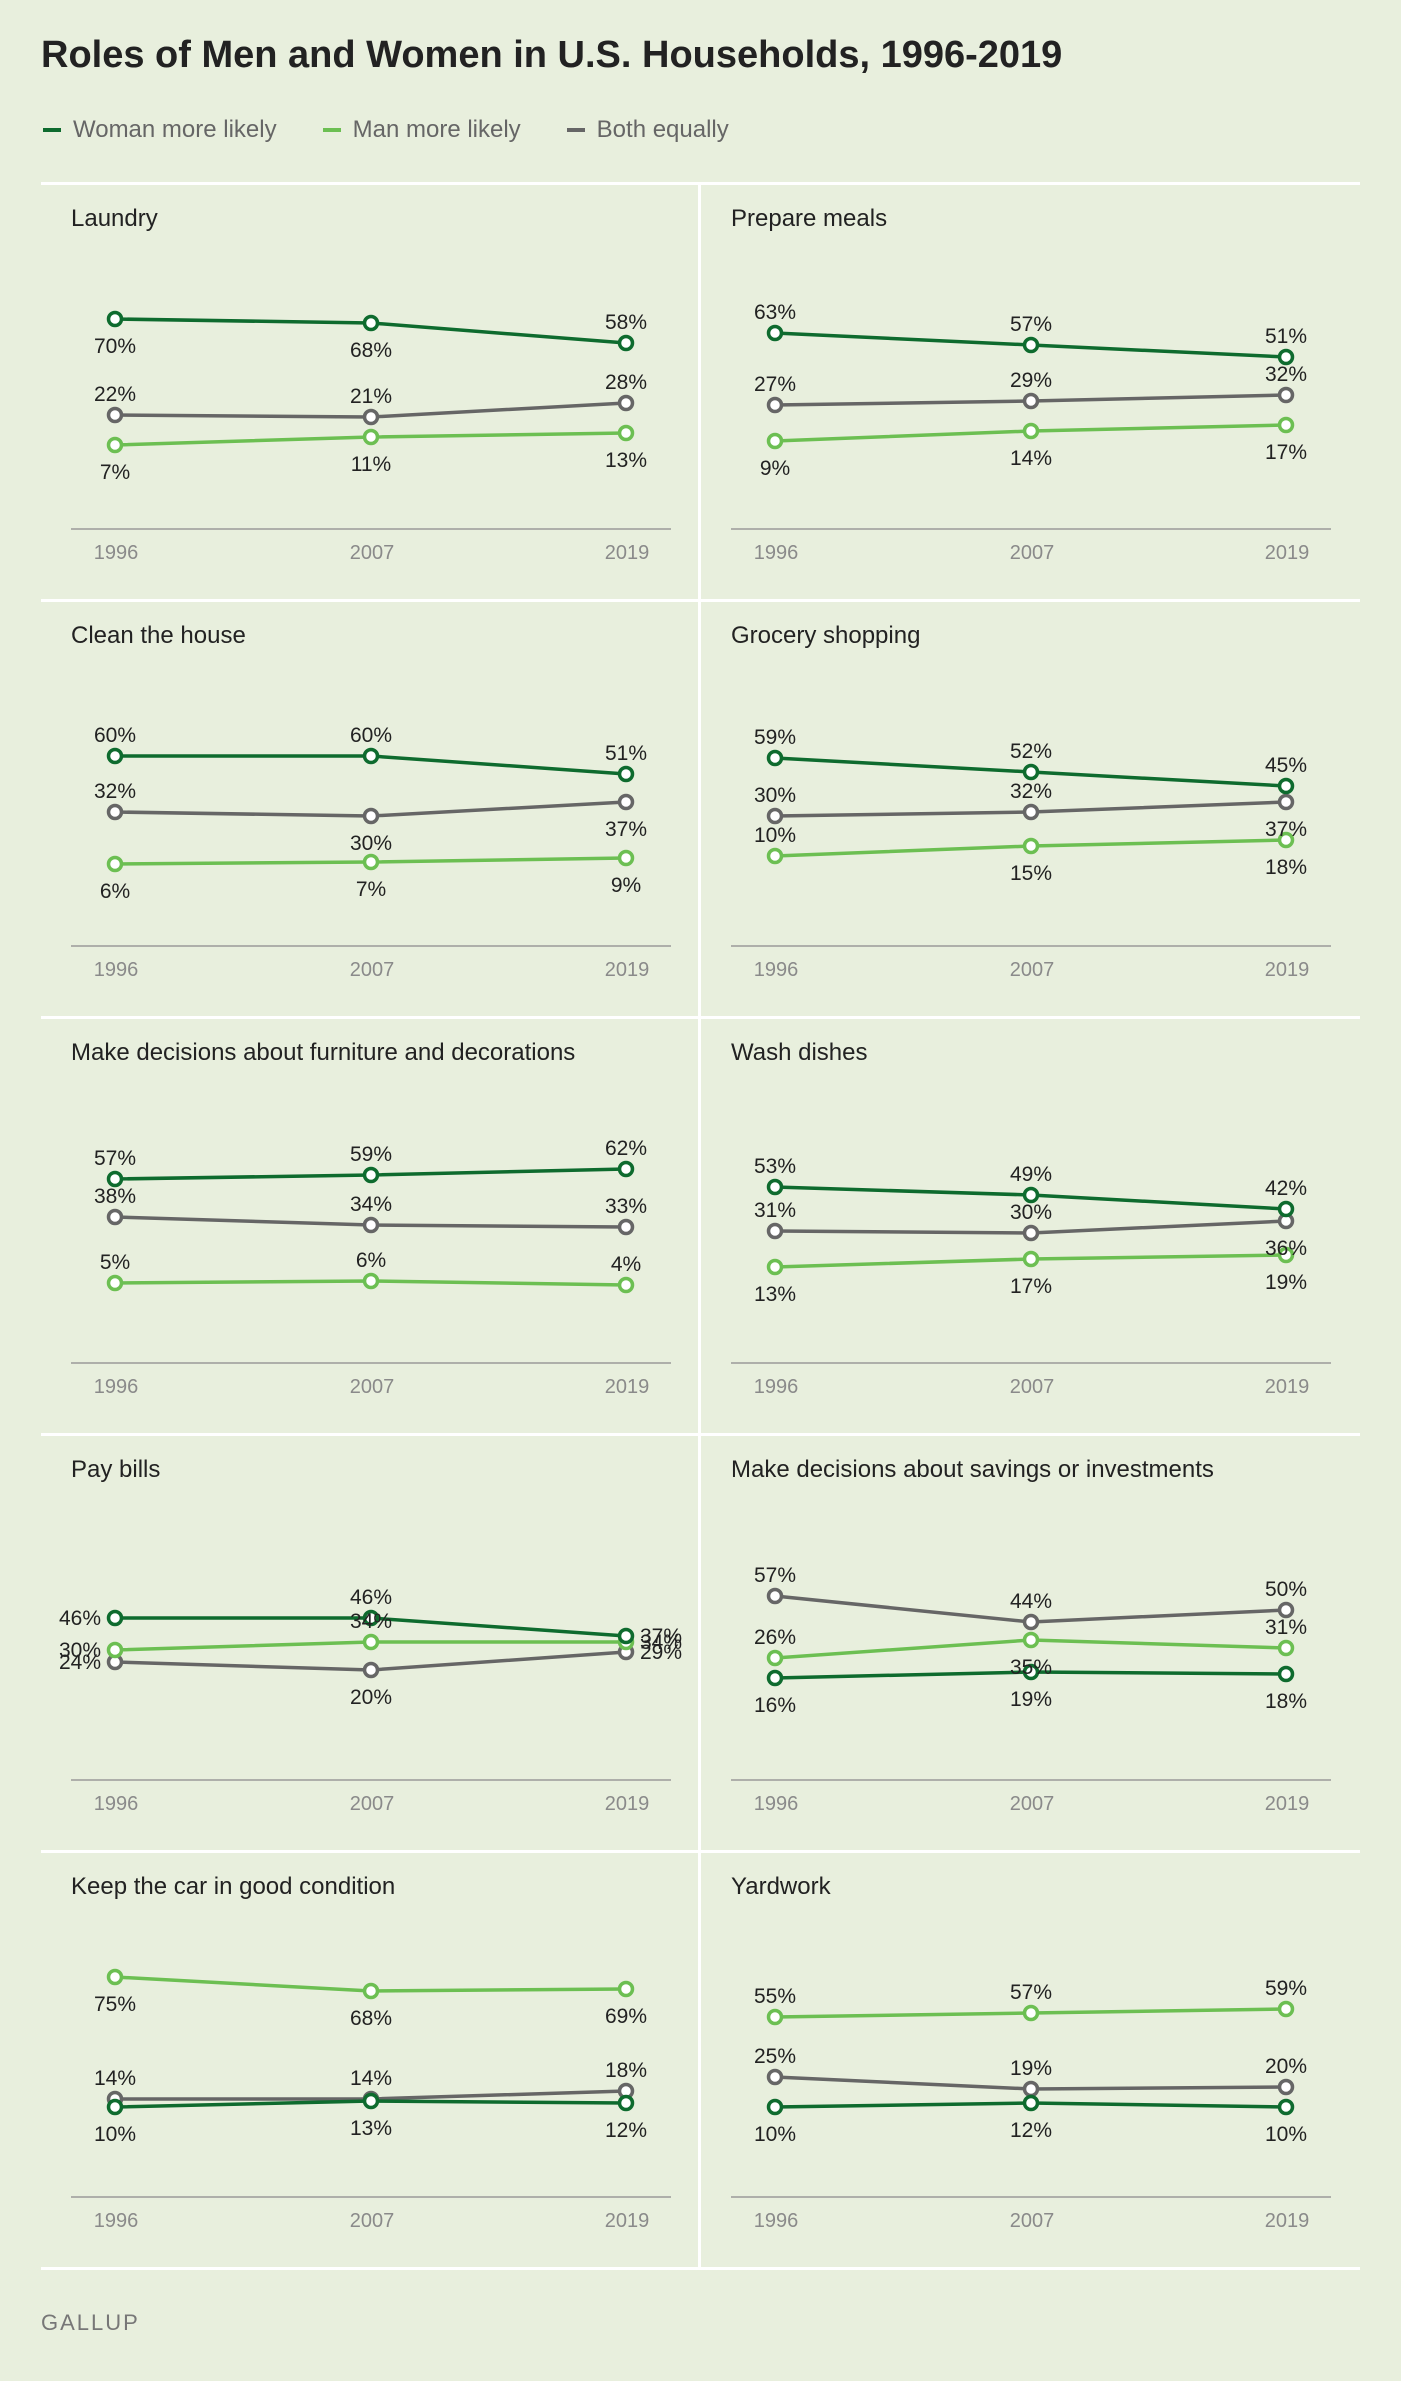 Image resolution: width=1401 pixels, height=2381 pixels. Describe the element at coordinates (626, 2070) in the screenshot. I see `data-label-both: 18%` at that location.